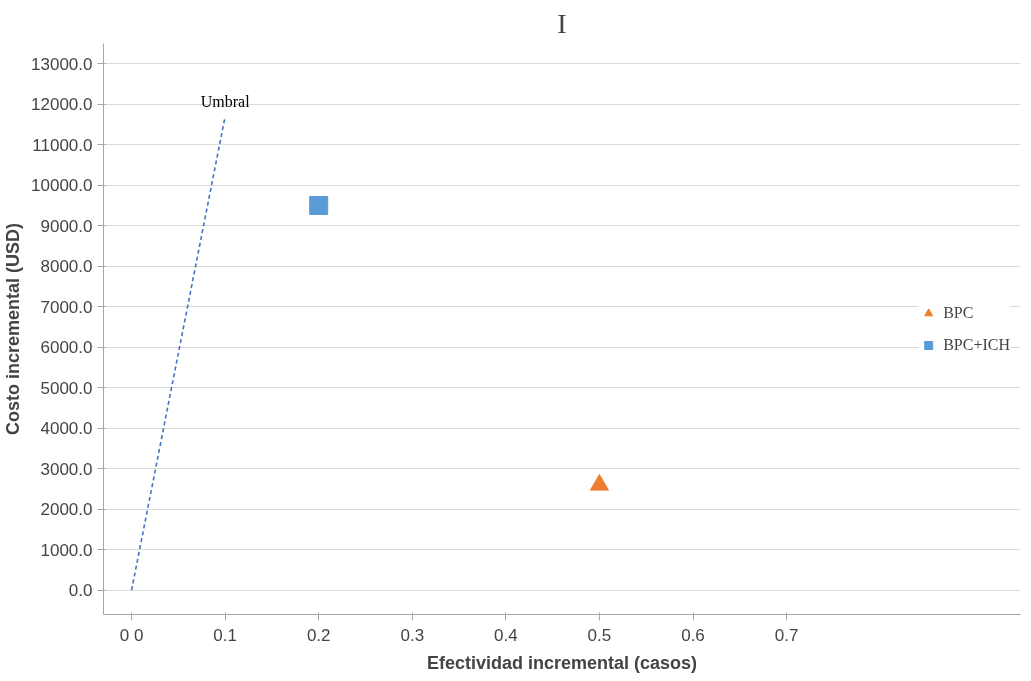 The width and height of the screenshot is (1031, 681). What do you see at coordinates (412, 635) in the screenshot?
I see `x-tick-label: 0.3` at bounding box center [412, 635].